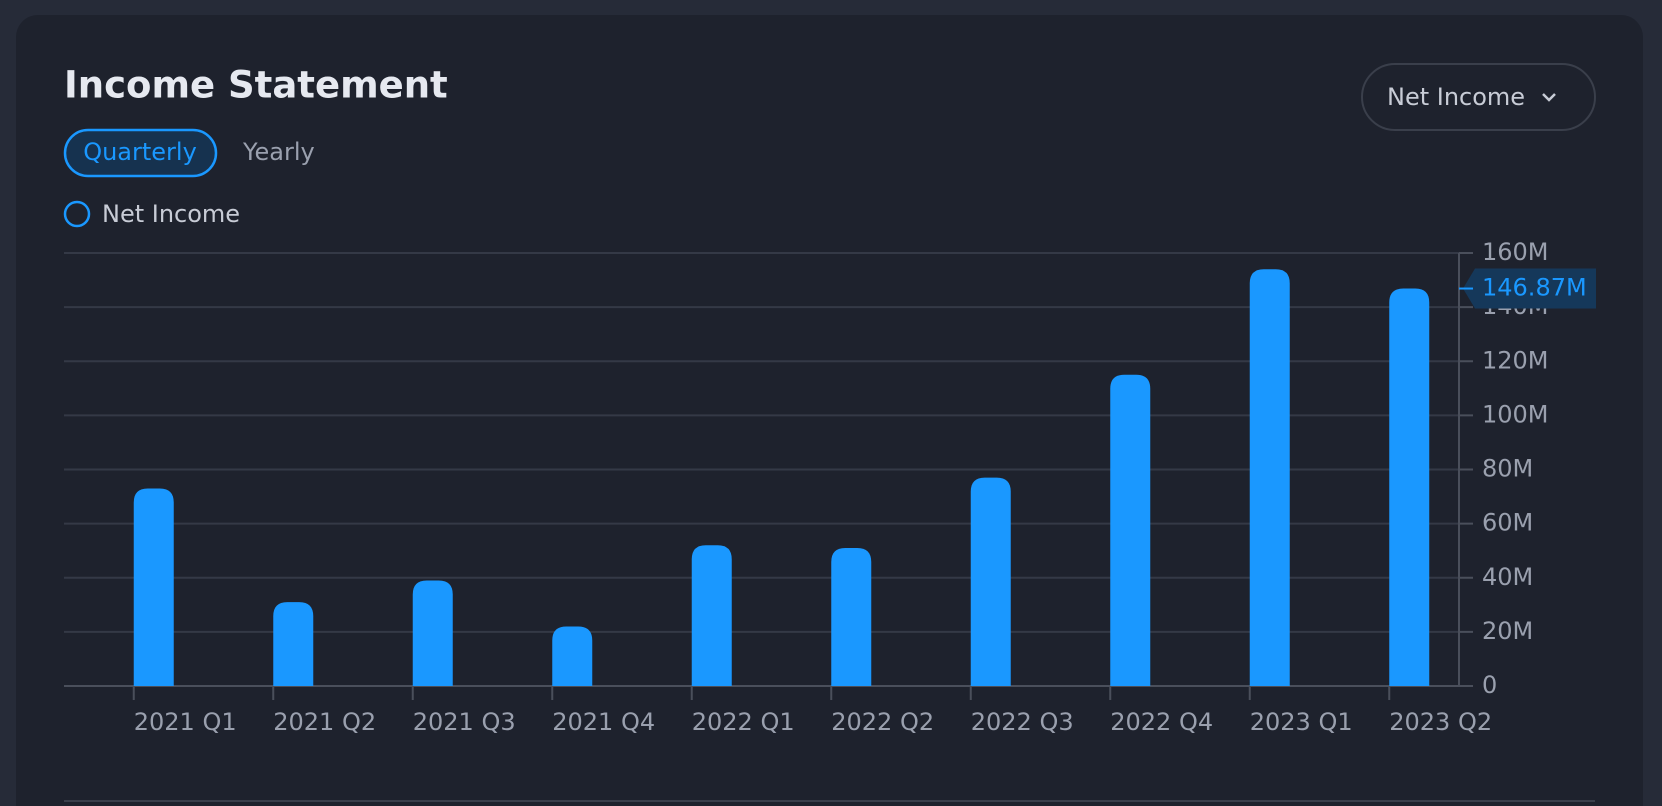 The width and height of the screenshot is (1662, 806). I want to click on y-tick-label: 100M, so click(1515, 414).